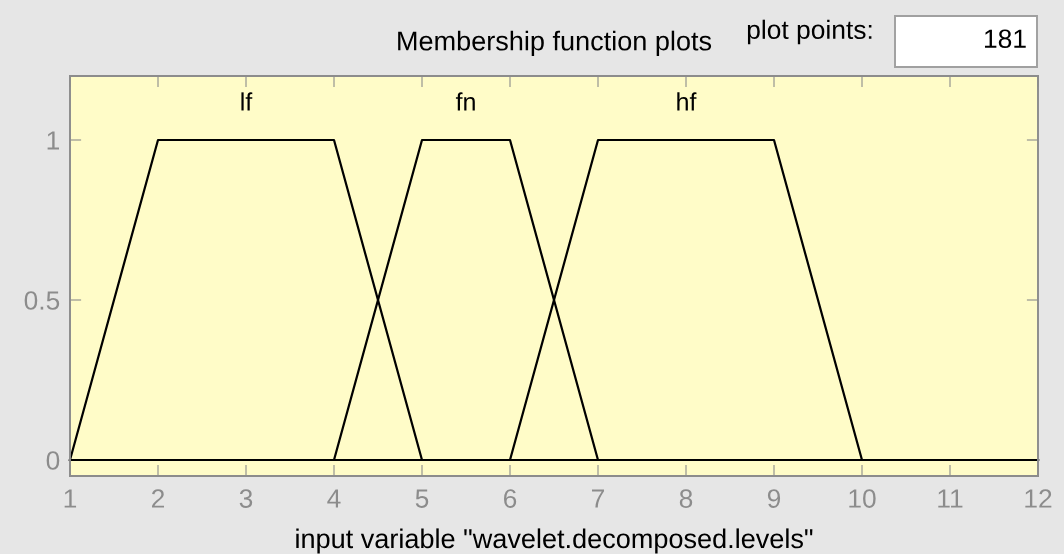 This screenshot has height=554, width=1064. Describe the element at coordinates (334, 498) in the screenshot. I see `x-tick-label: 4` at that location.